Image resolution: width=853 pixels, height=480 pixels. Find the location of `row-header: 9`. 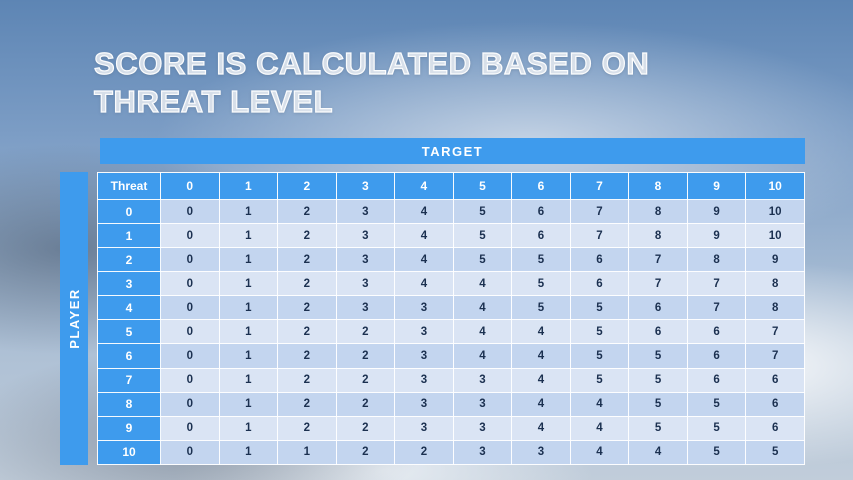

row-header: 9 is located at coordinates (129, 428).